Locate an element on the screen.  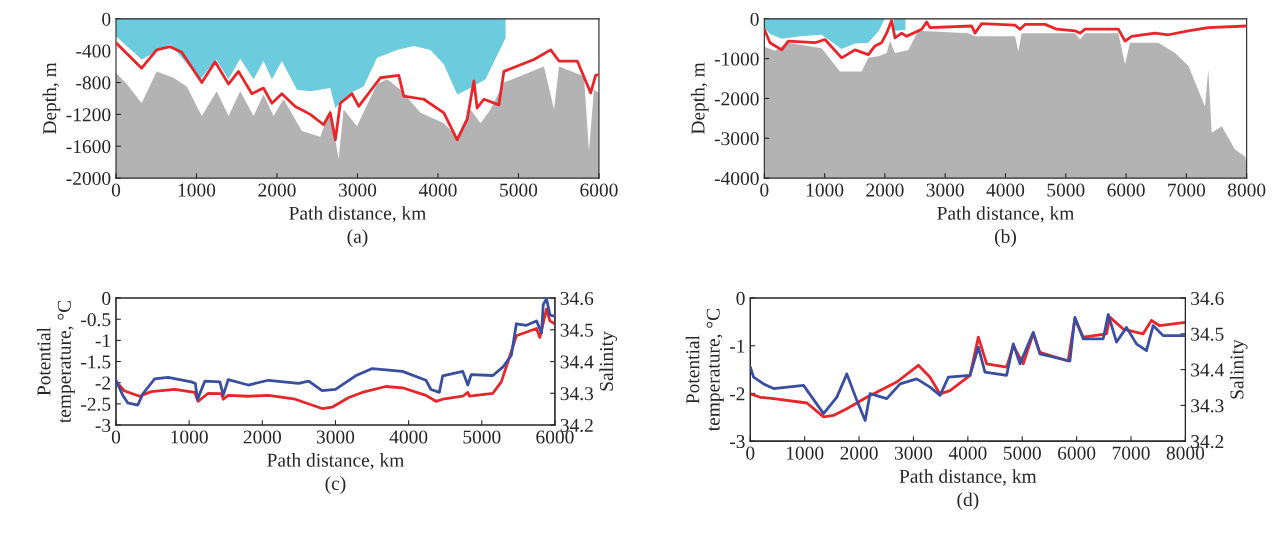
text: (d) is located at coordinates (968, 501).